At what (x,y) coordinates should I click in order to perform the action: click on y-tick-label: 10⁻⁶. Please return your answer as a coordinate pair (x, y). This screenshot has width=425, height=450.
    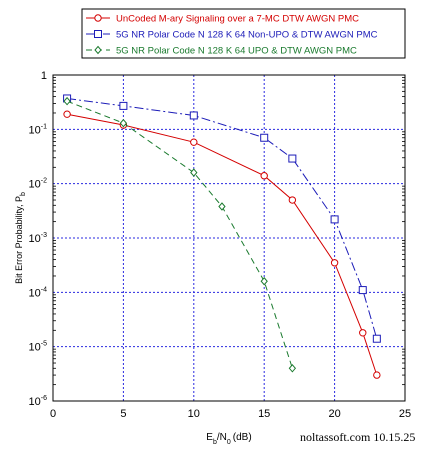
    Looking at the image, I should click on (38, 401).